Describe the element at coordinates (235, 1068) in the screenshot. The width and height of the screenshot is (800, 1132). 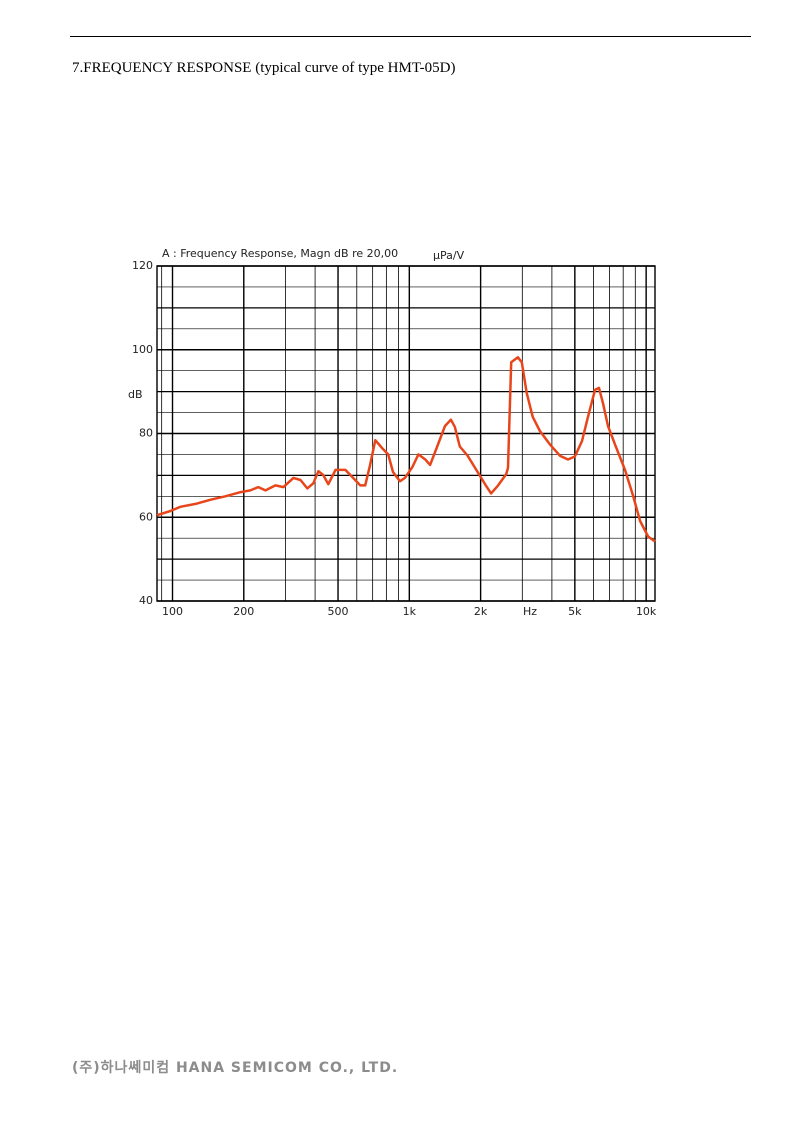
I see `footer: (주)하나쎄미컴 HANA SEMICOM CO., LTD.` at that location.